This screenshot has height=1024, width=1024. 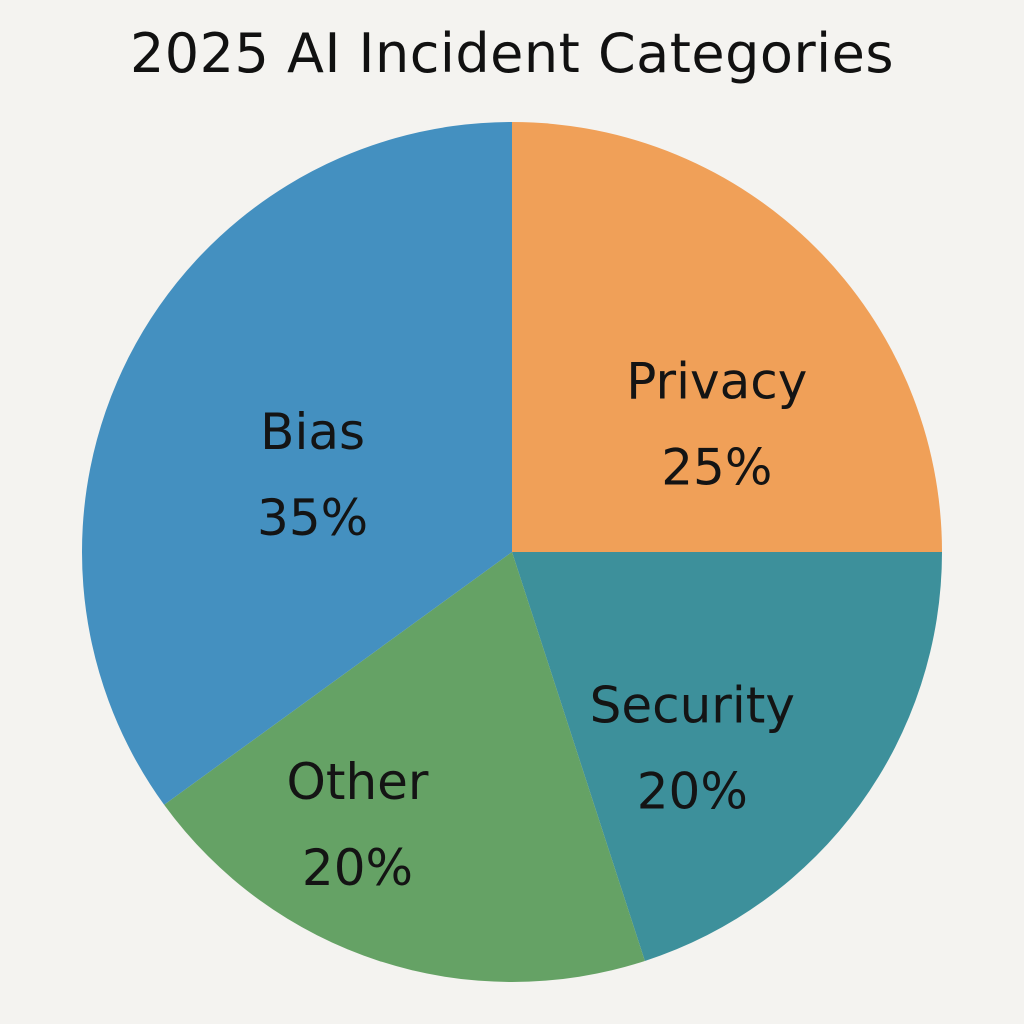 What do you see at coordinates (716, 468) in the screenshot?
I see `slice-value-privacy: 25%` at bounding box center [716, 468].